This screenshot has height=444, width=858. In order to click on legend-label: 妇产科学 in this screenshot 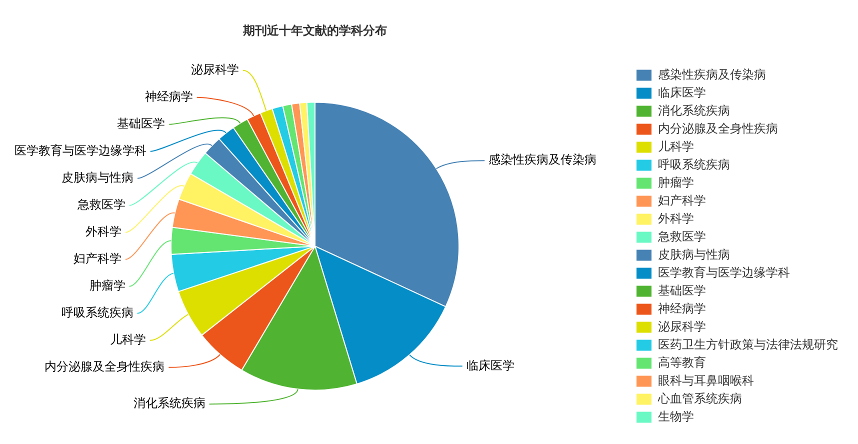, I will do `click(682, 200)`.